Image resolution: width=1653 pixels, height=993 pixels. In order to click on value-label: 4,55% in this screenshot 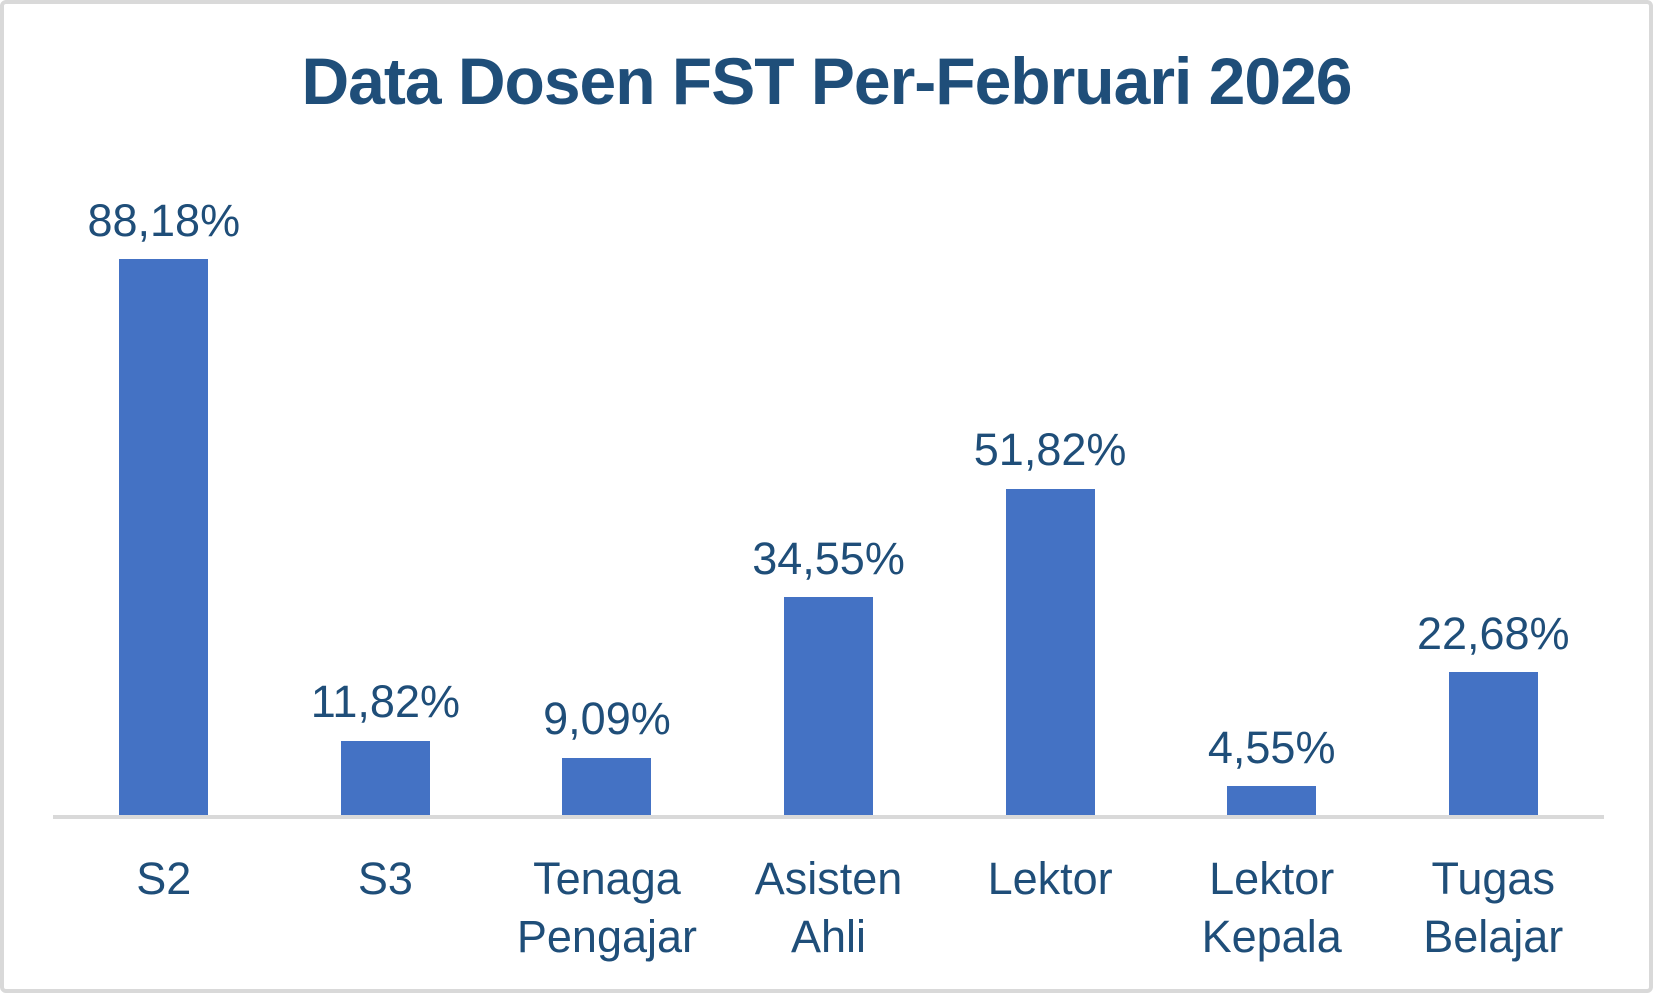, I will do `click(1271, 747)`.